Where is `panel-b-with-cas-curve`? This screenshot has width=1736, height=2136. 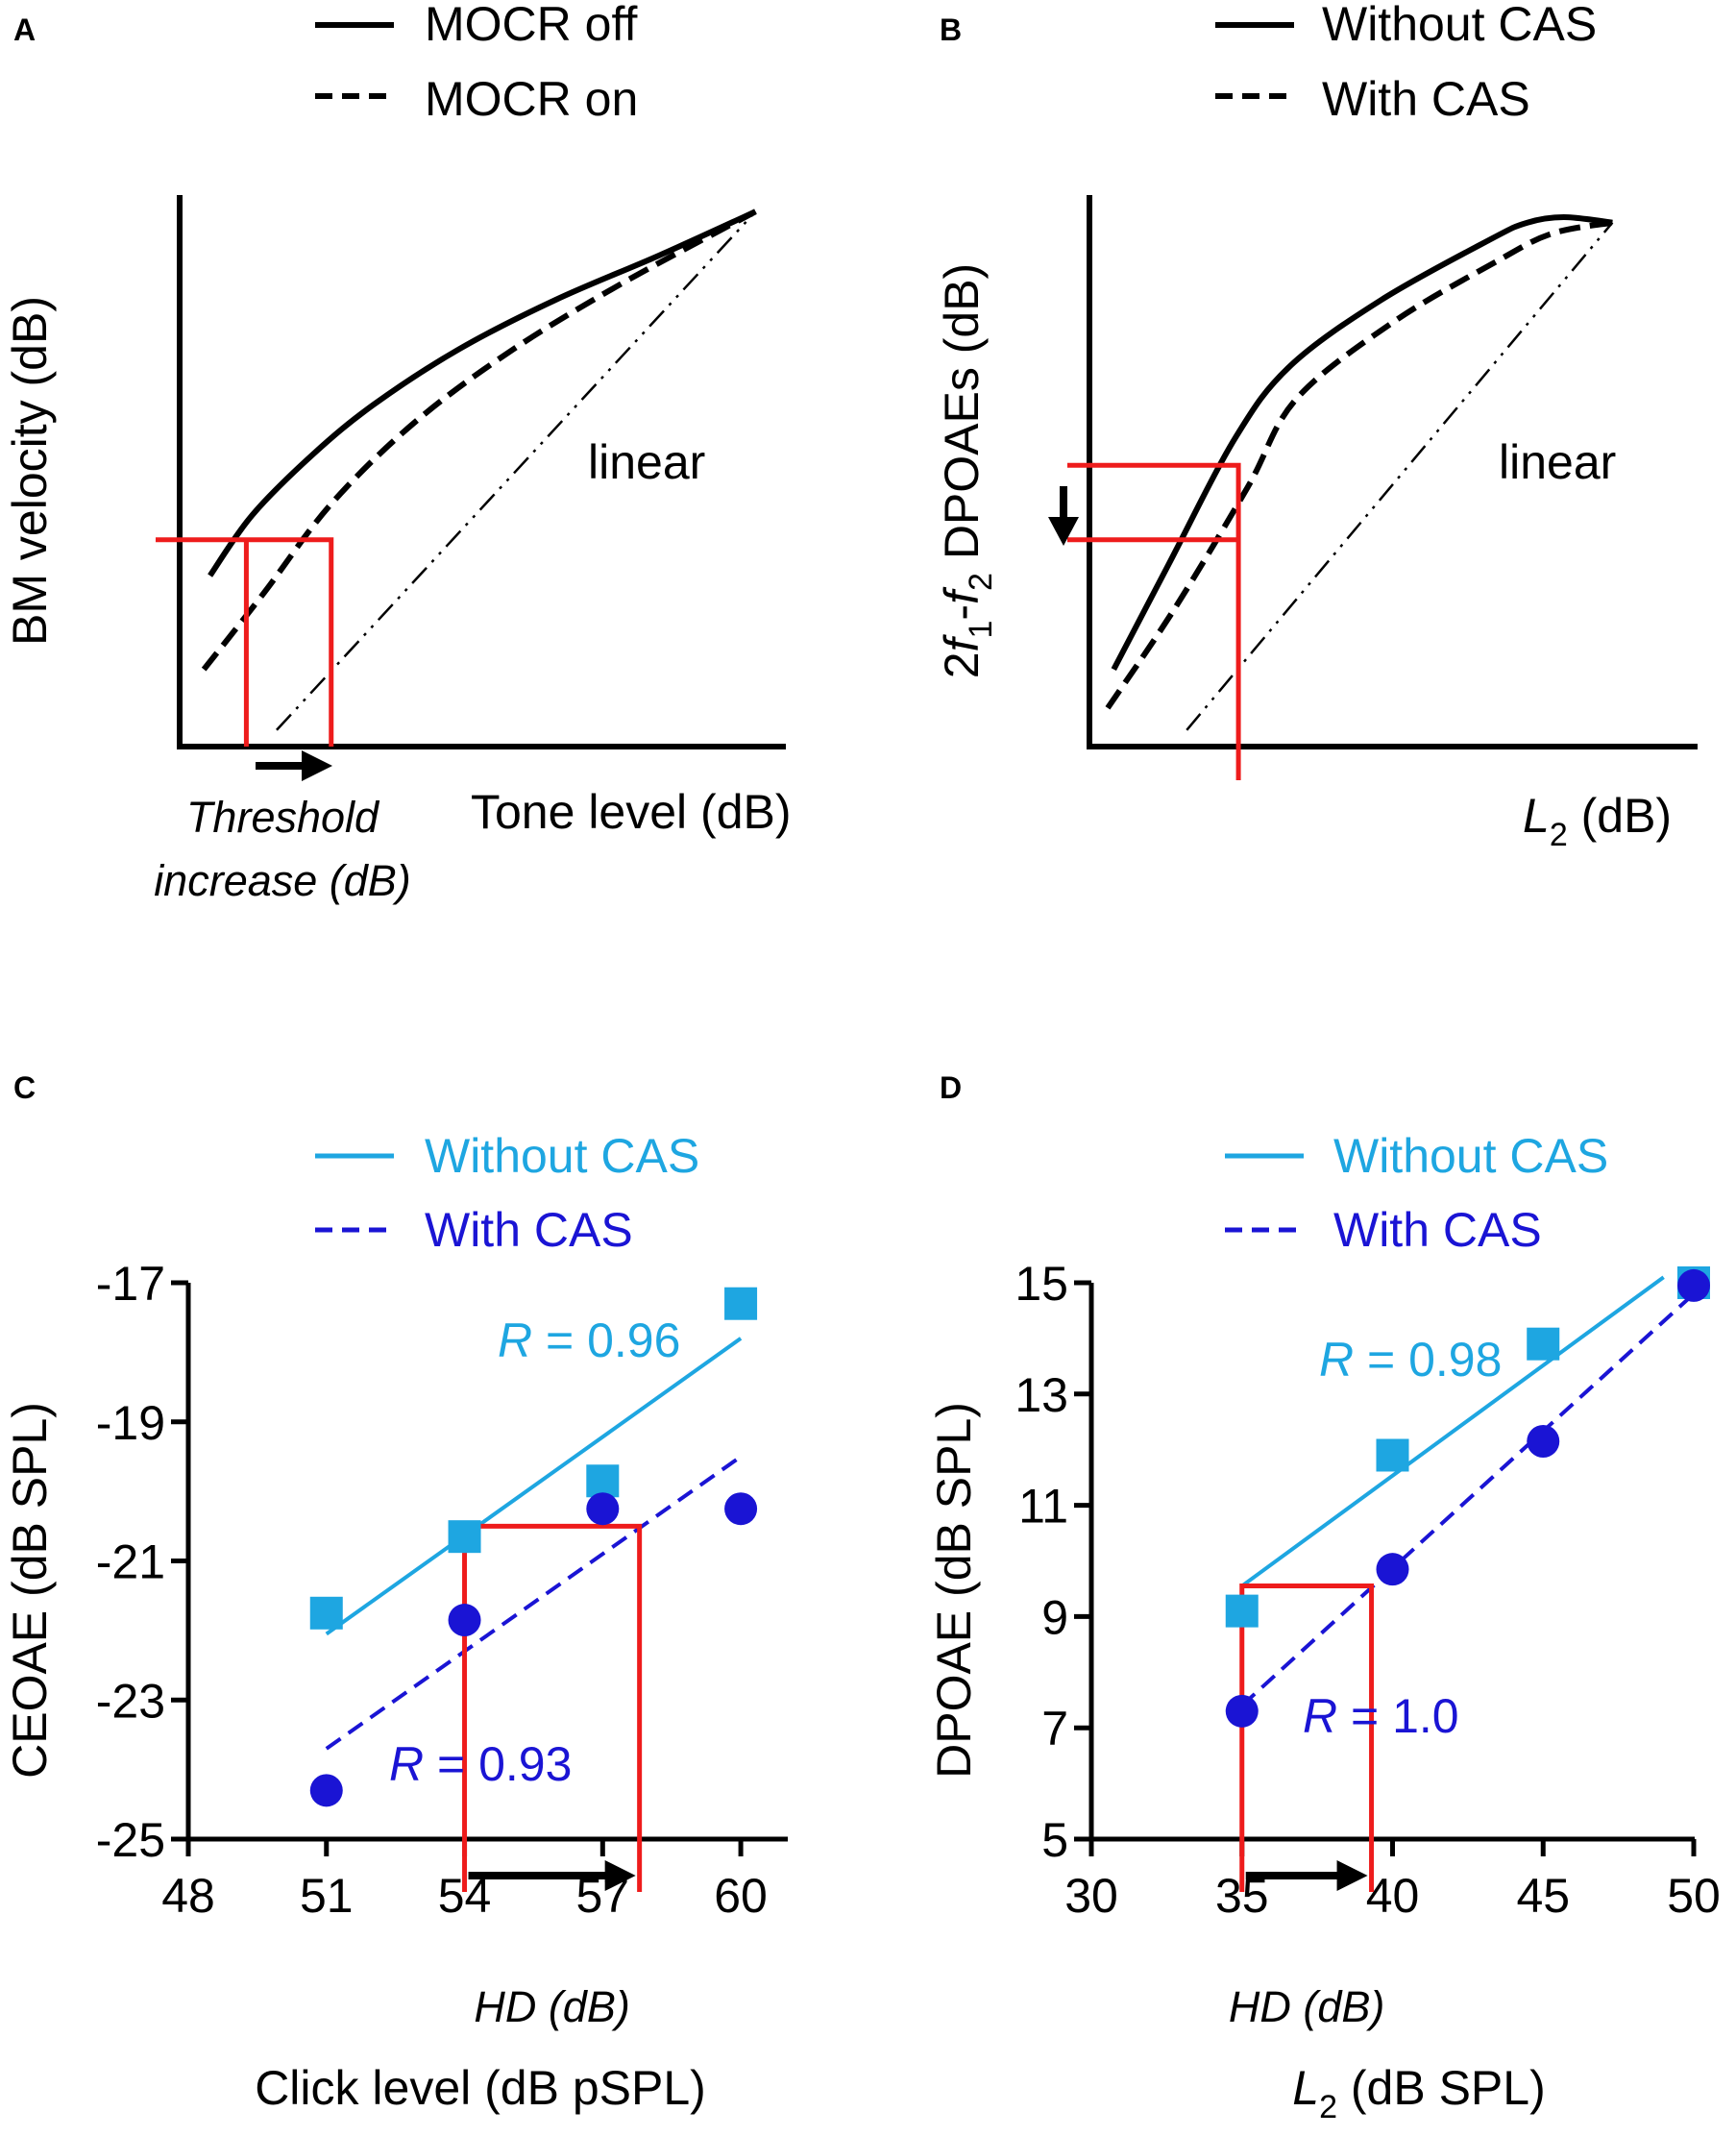 panel-b-with-cas-curve is located at coordinates (1359, 464).